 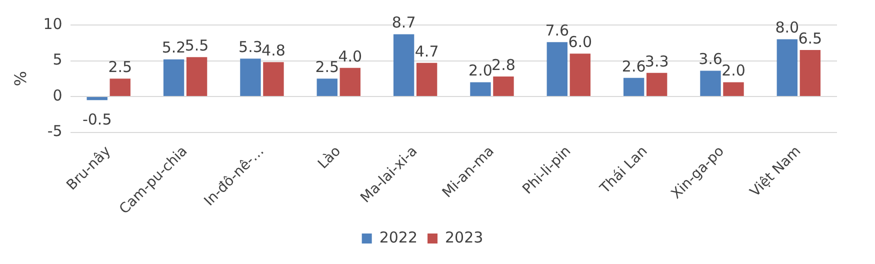 What do you see at coordinates (710, 59) in the screenshot?
I see `data-label: 3.6` at bounding box center [710, 59].